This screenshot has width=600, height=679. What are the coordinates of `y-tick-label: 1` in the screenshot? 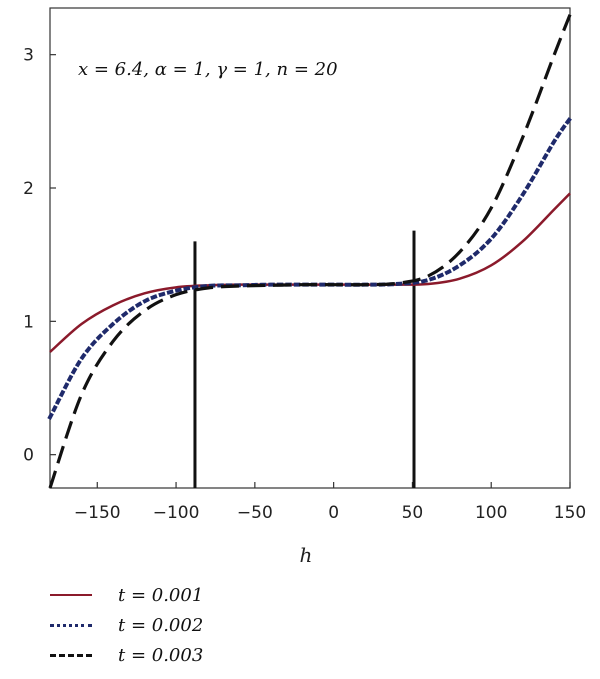 It's located at (28, 322).